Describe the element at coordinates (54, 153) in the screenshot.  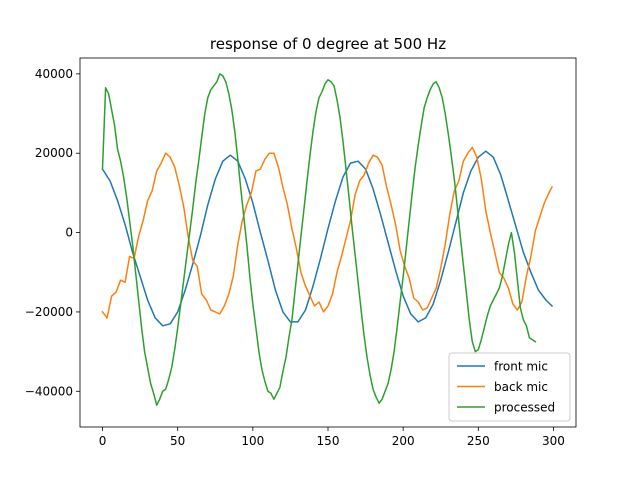
I see `y-tick-label: 20000` at that location.